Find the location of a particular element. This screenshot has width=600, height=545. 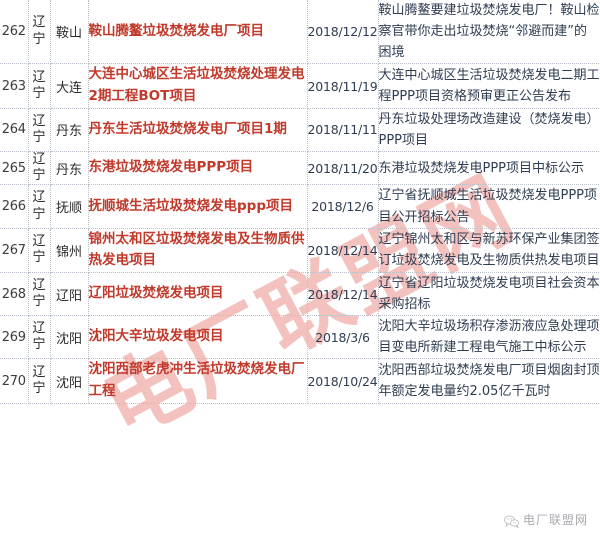

row-date-cell: 2018/3/6 is located at coordinates (343, 337).